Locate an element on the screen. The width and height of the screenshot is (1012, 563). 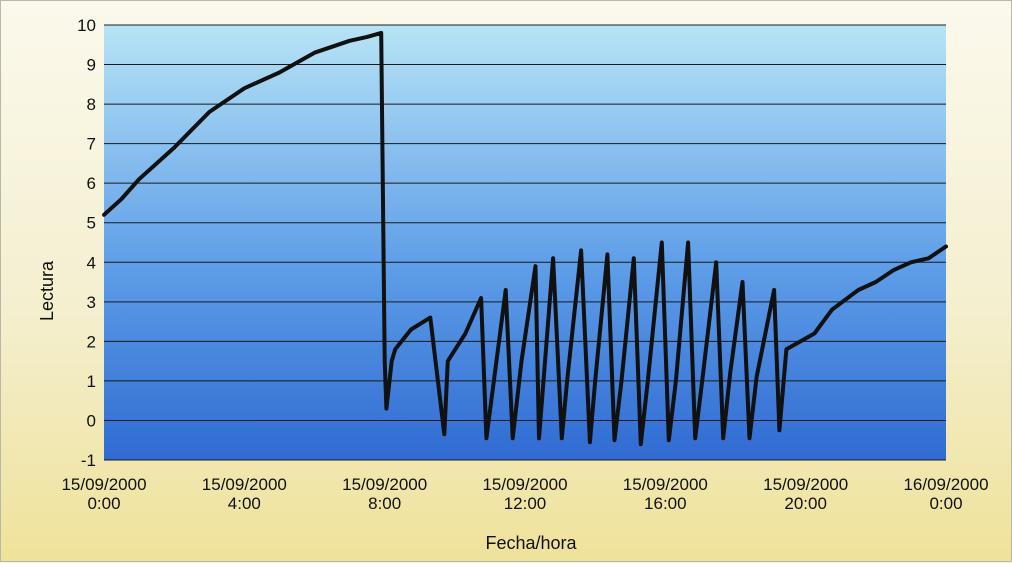
x-tick-time: 20:00 is located at coordinates (805, 503).